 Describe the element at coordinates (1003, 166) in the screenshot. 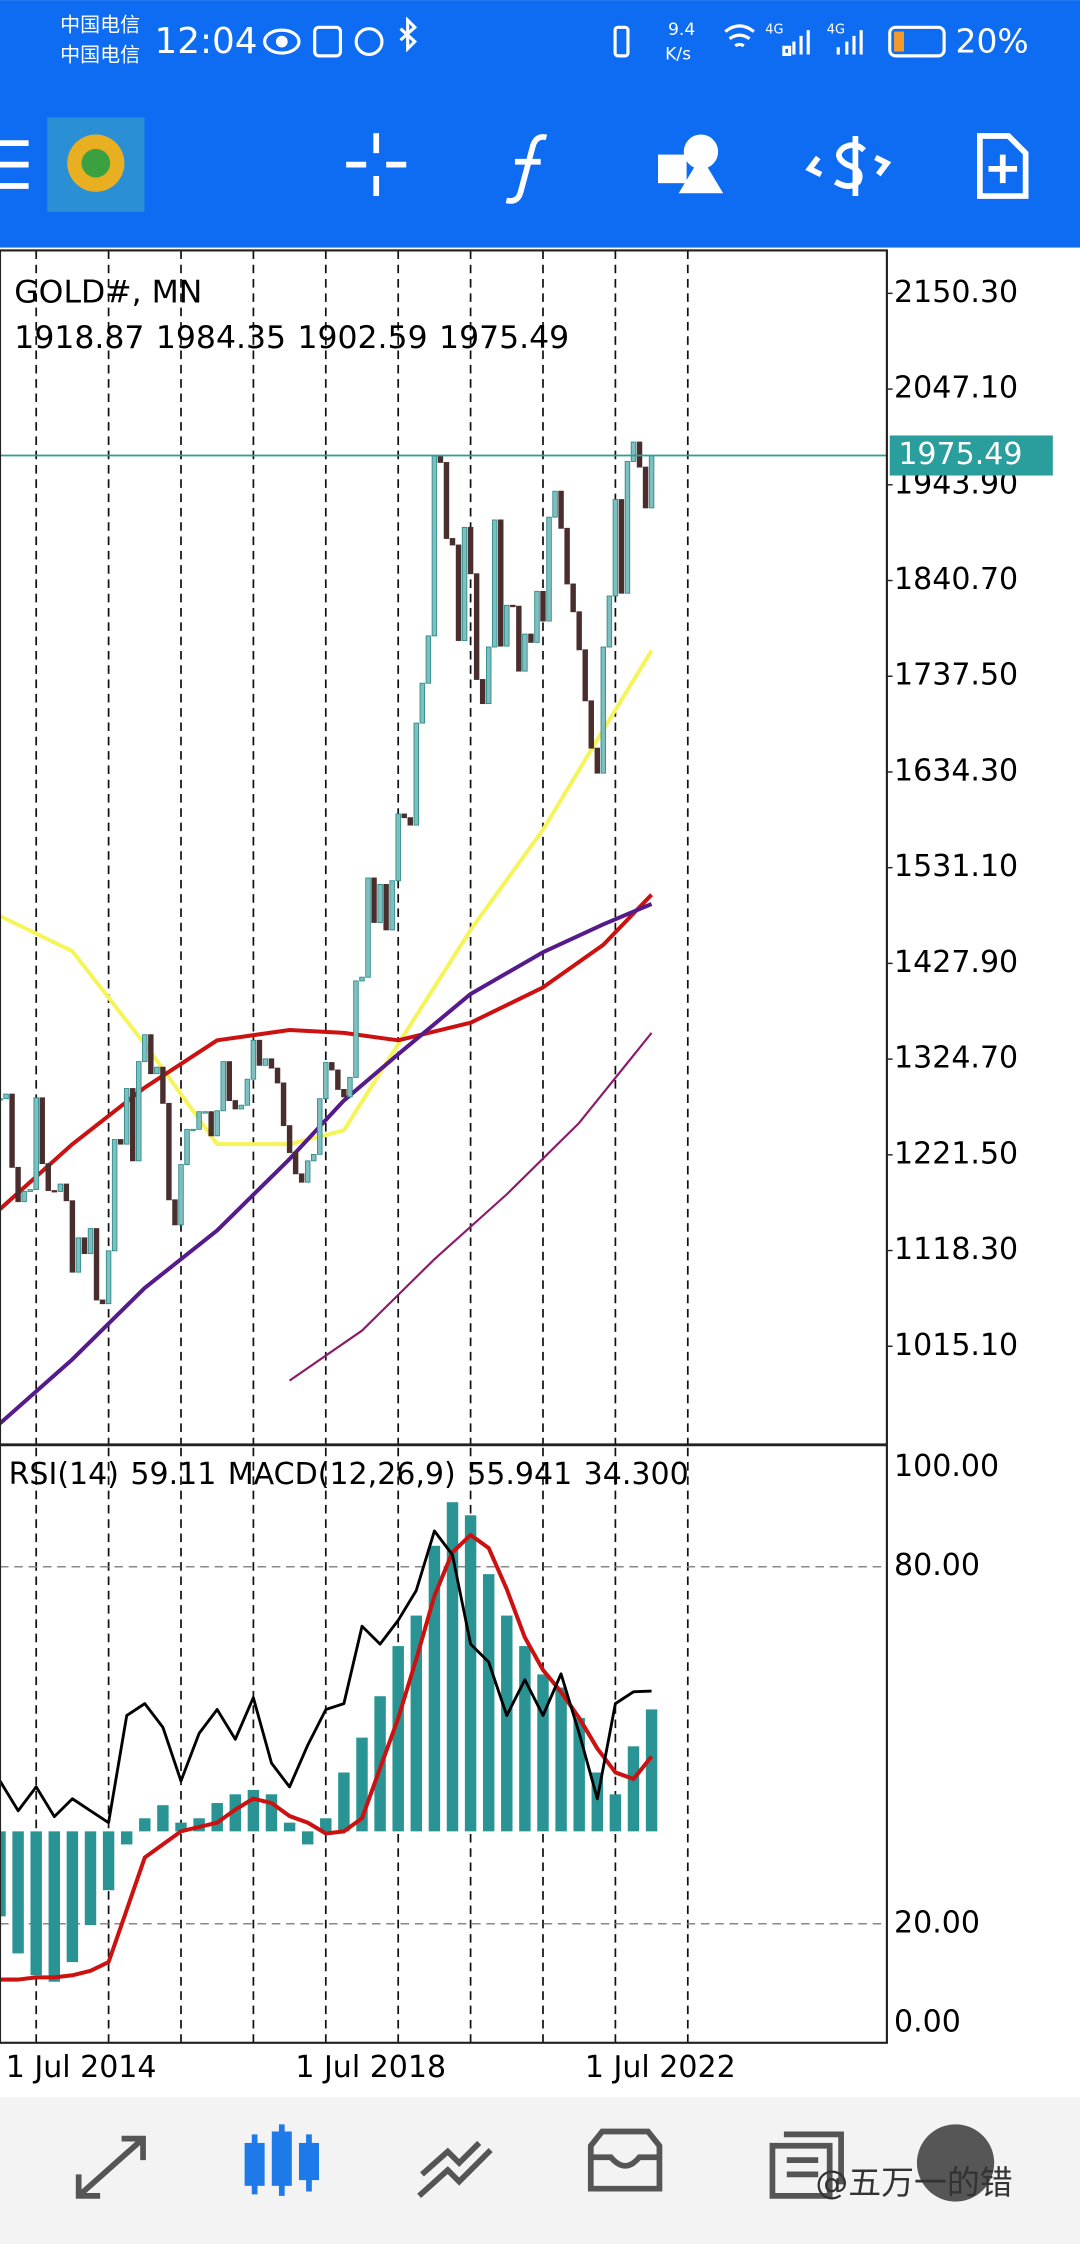

I see `new-order-button` at that location.